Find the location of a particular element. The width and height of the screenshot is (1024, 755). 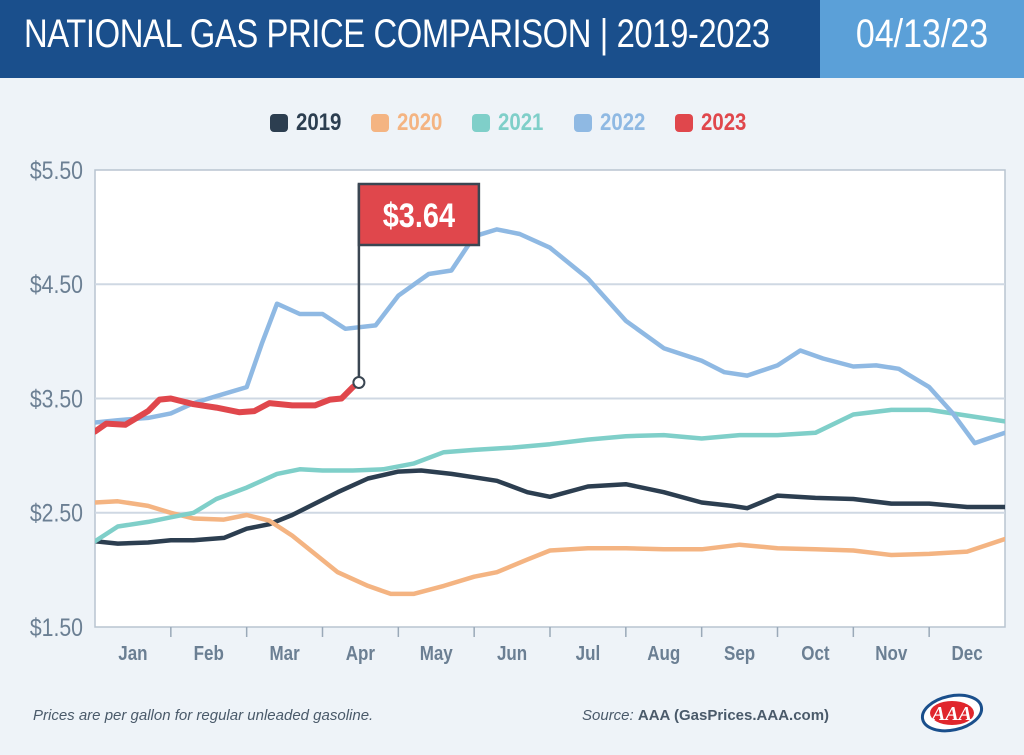

legend-item-2021: 2021 is located at coordinates (511, 123).